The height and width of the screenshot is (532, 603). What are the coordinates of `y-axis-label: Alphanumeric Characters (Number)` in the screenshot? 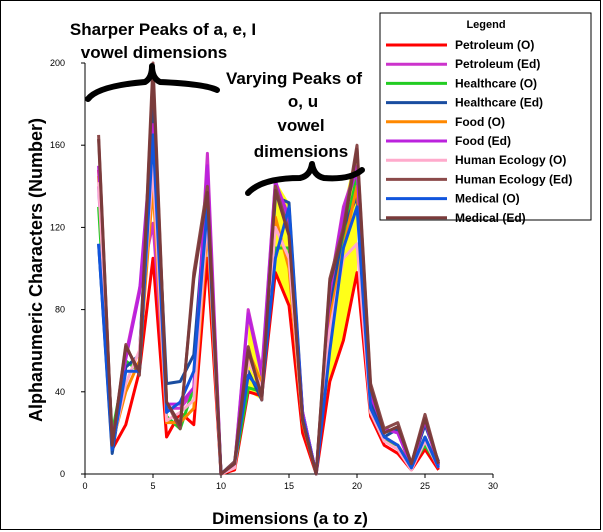 It's located at (36, 270).